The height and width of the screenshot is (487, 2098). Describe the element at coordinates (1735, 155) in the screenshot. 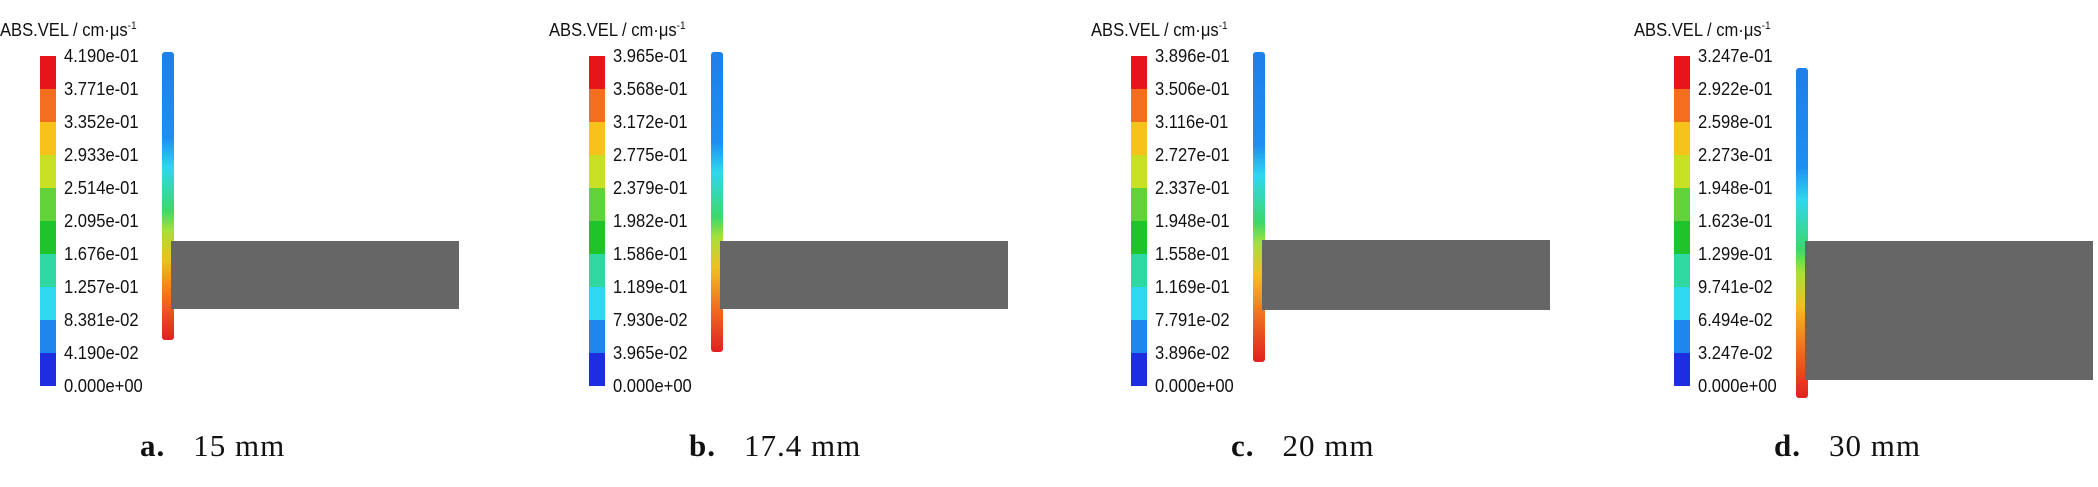

I see `colorbar-tick-label: 2.273e-01` at that location.